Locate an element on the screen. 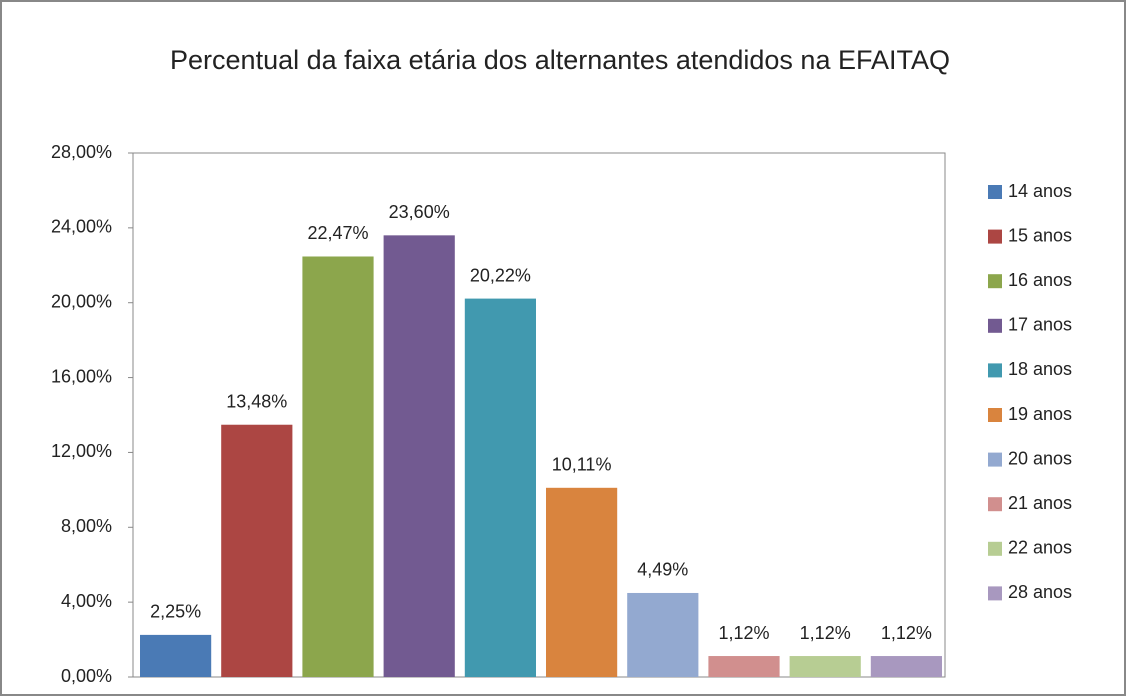 The image size is (1126, 696). legend-label: 21 anos is located at coordinates (1040, 503).